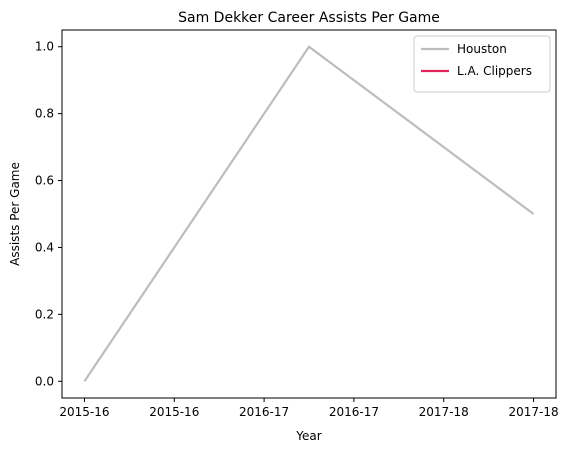 This screenshot has height=458, width=573. What do you see at coordinates (44, 381) in the screenshot?
I see `y-tick-label: 0.0` at bounding box center [44, 381].